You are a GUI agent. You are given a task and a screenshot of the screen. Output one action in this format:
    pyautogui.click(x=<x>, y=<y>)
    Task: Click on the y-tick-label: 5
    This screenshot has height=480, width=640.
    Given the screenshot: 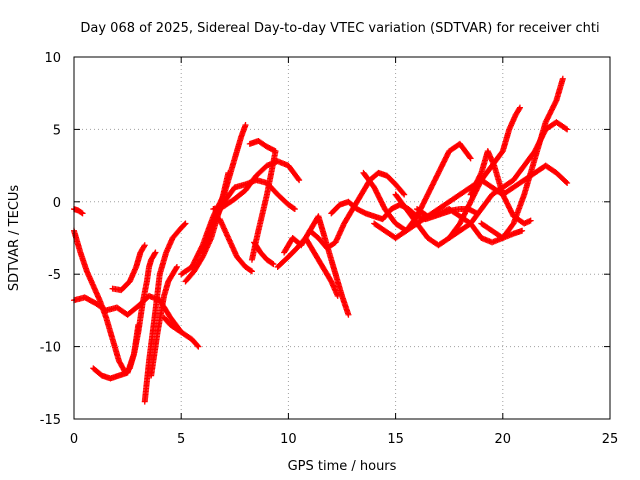 What is the action you would take?
    pyautogui.click(x=57, y=130)
    